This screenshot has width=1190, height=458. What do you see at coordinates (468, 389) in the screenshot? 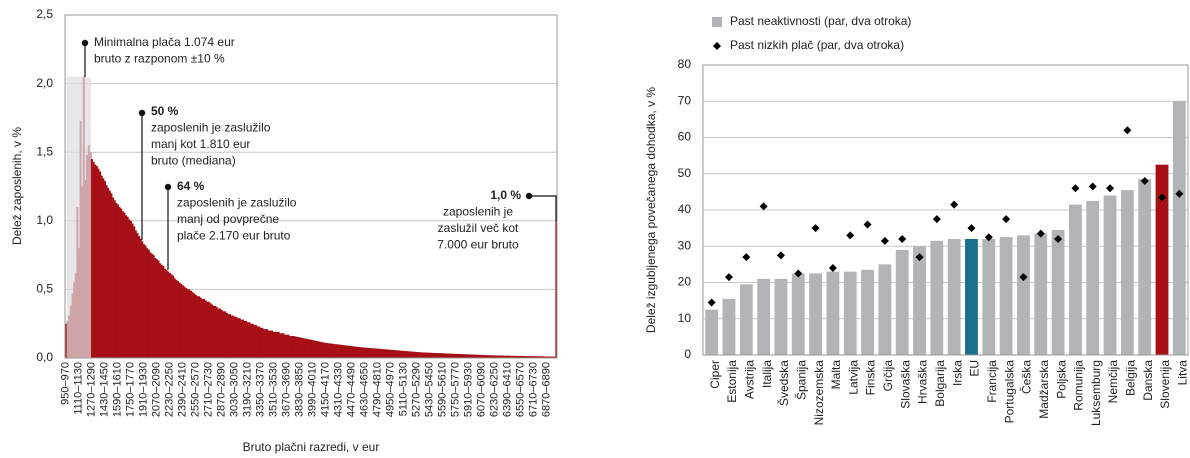
I see `x-tick-label: 5910–5930` at bounding box center [468, 389].